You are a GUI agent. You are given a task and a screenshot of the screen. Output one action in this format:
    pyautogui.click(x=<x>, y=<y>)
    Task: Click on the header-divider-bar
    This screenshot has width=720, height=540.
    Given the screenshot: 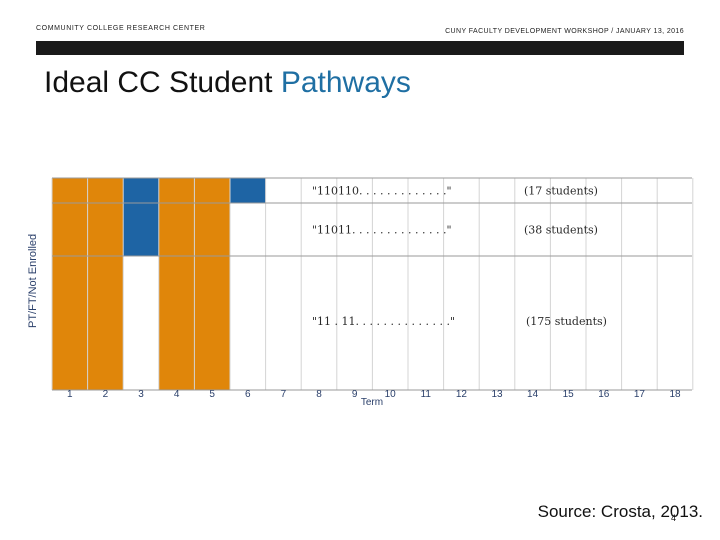 What is the action you would take?
    pyautogui.click(x=360, y=48)
    